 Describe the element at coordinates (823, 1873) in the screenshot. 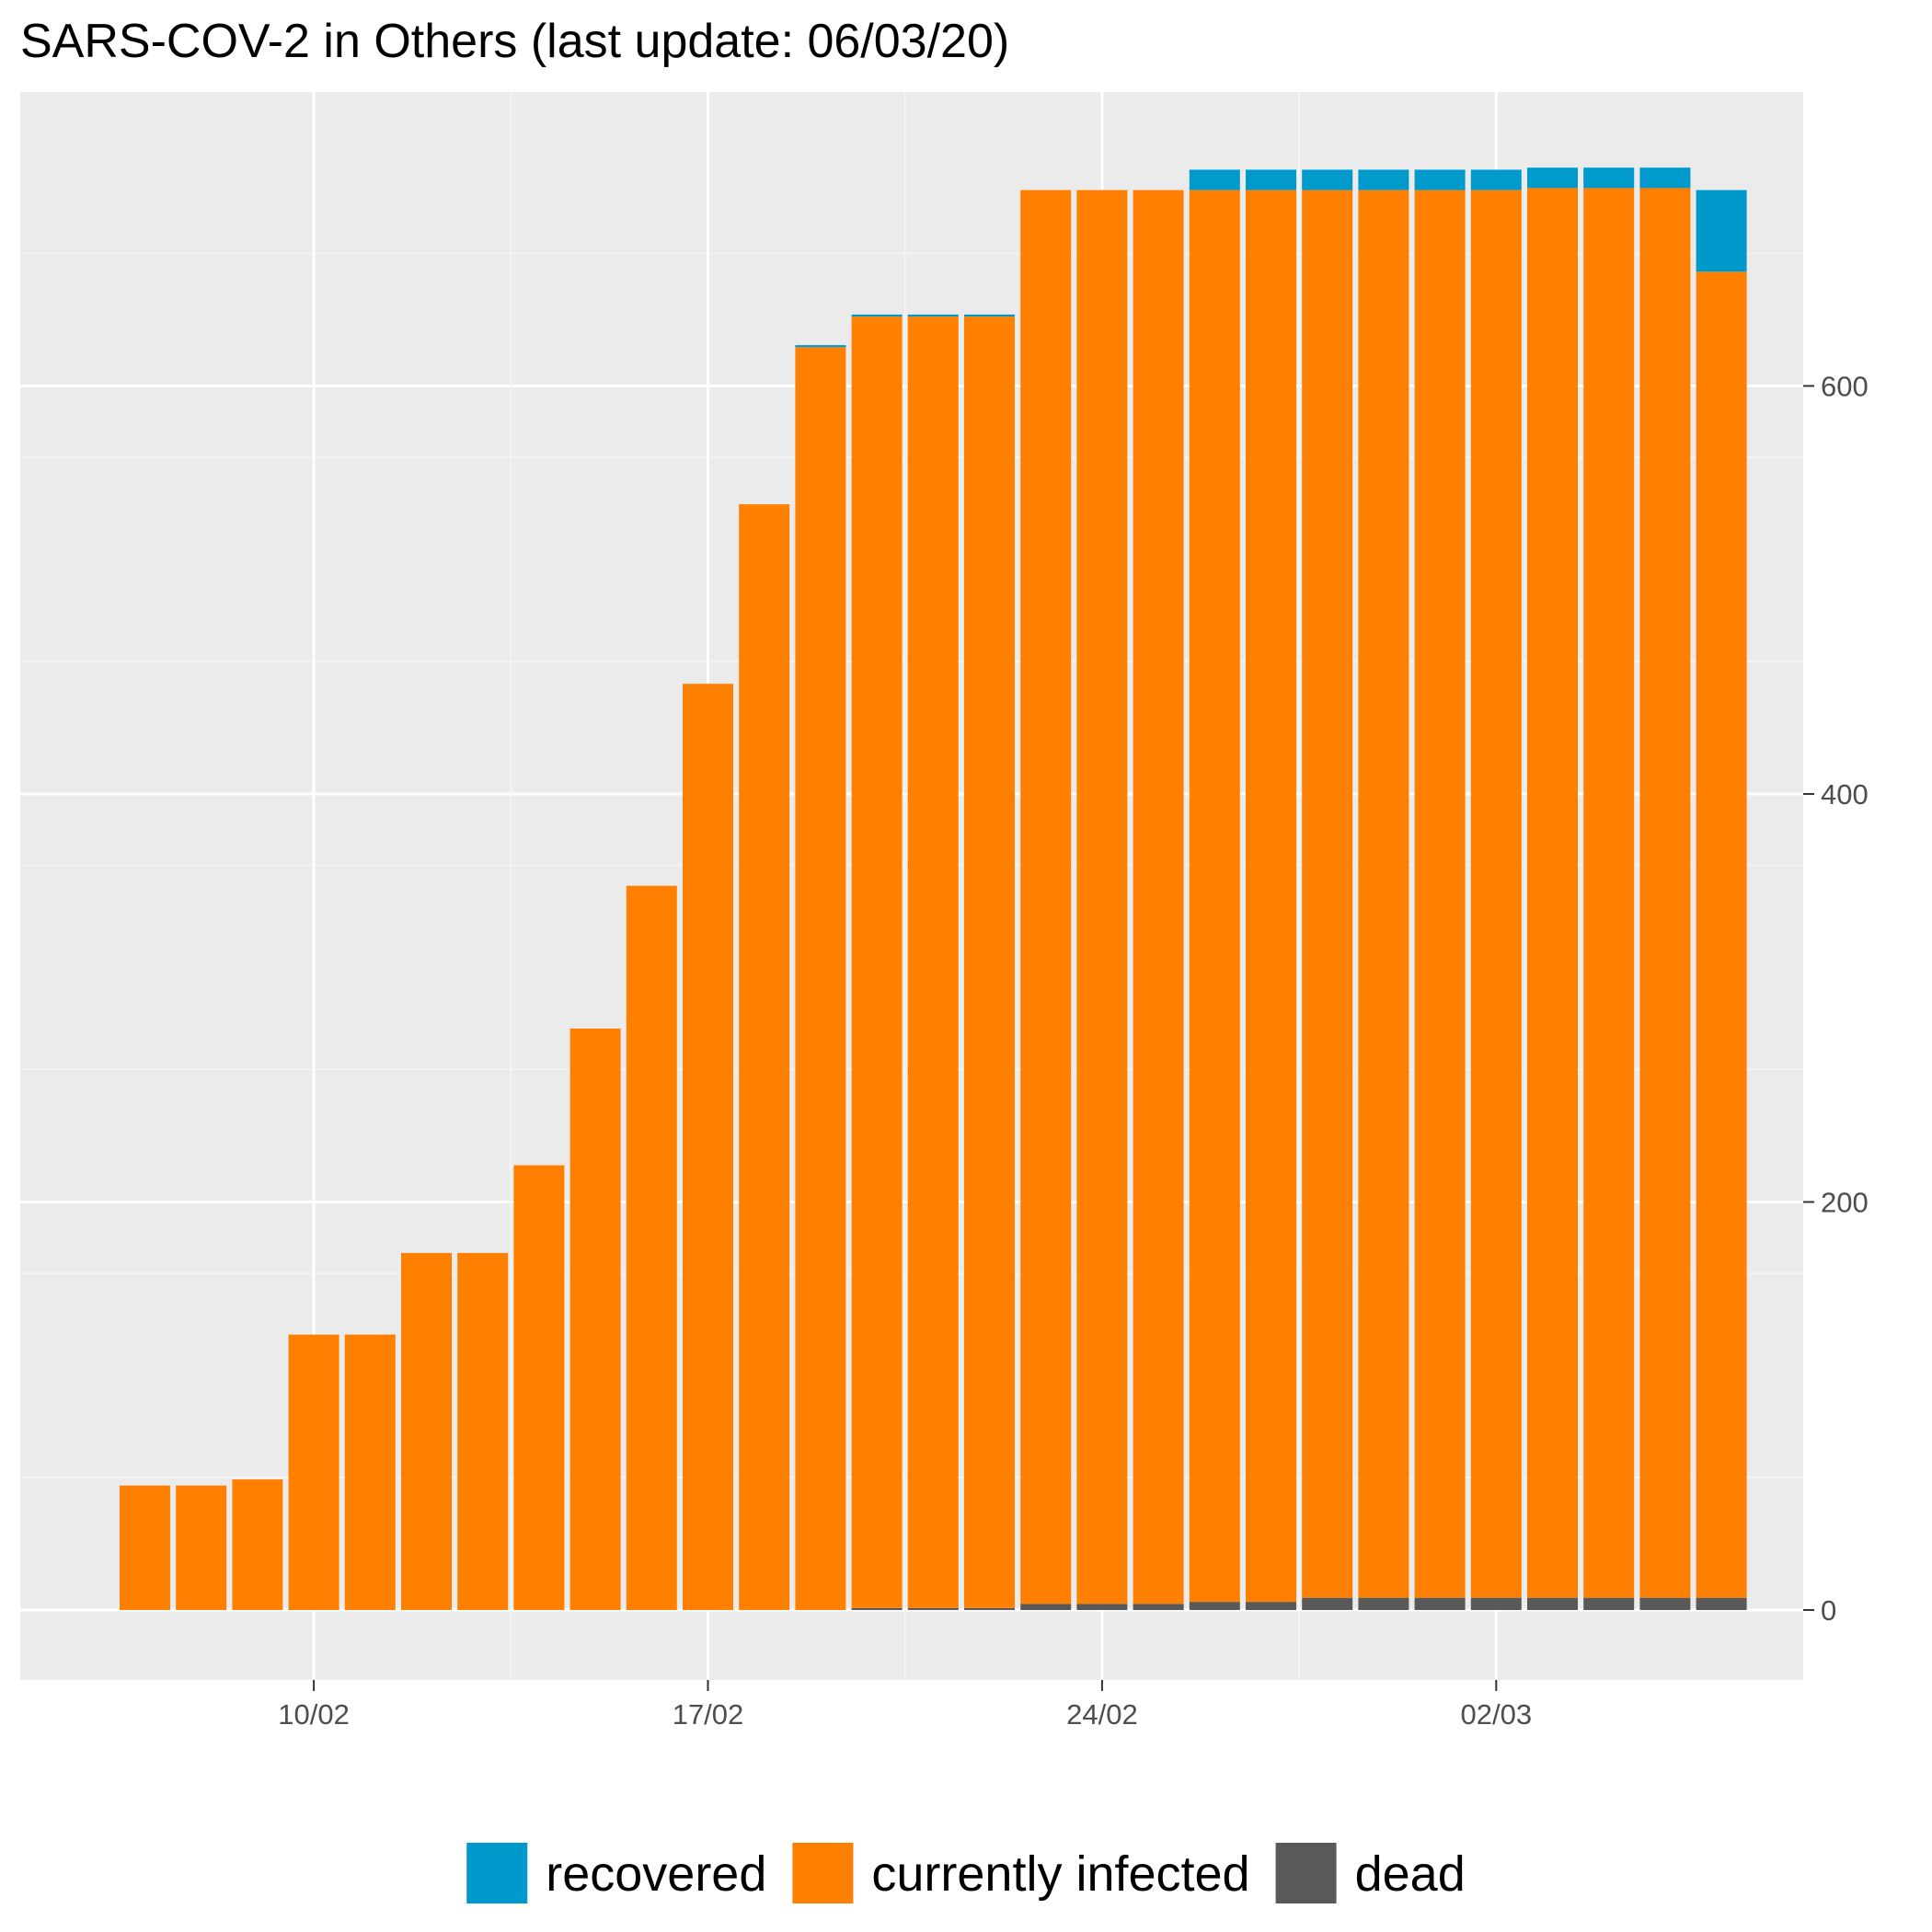

I see `legend-key-currently-infected` at that location.